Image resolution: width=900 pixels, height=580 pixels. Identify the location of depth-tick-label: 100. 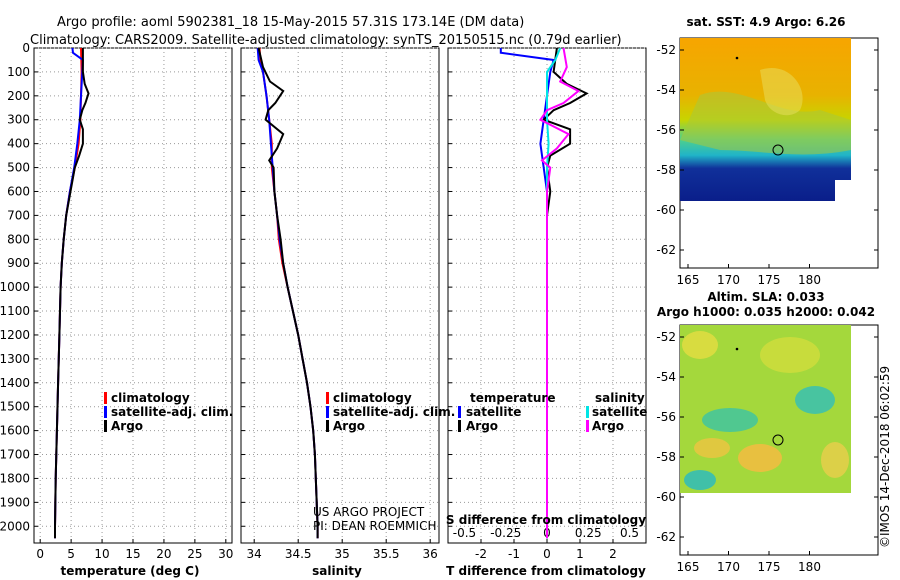
(18, 72).